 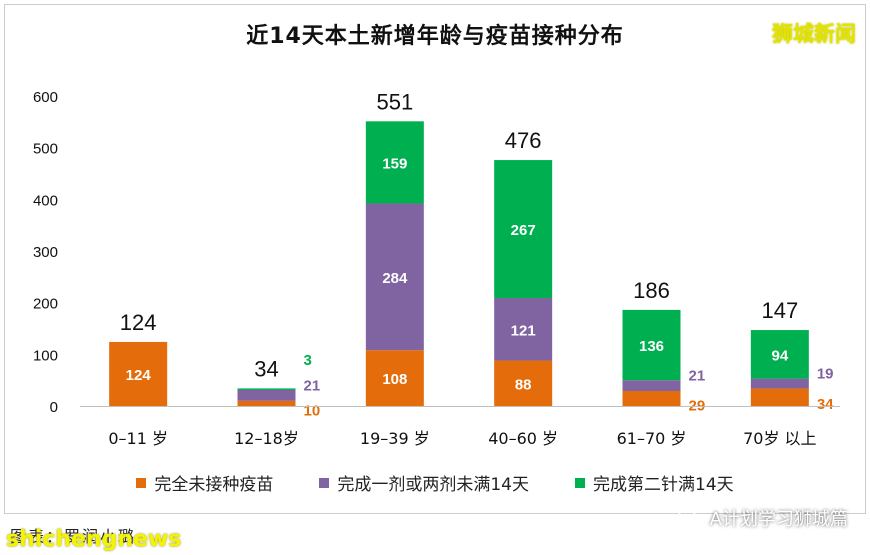 What do you see at coordinates (523, 140) in the screenshot?
I see `total-label: 476` at bounding box center [523, 140].